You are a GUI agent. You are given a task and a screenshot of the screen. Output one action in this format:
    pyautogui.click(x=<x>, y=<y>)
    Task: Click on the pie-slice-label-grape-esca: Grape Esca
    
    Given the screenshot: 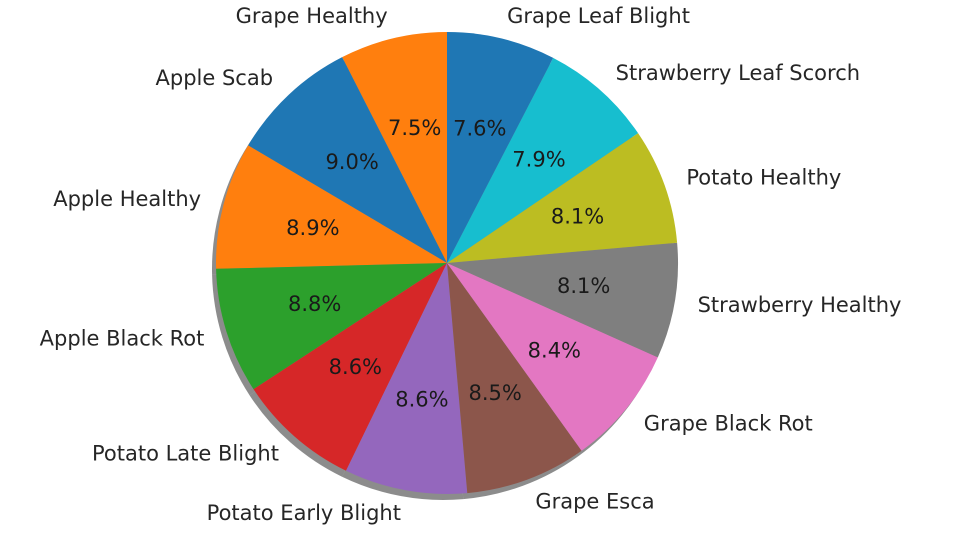 What is the action you would take?
    pyautogui.click(x=594, y=501)
    